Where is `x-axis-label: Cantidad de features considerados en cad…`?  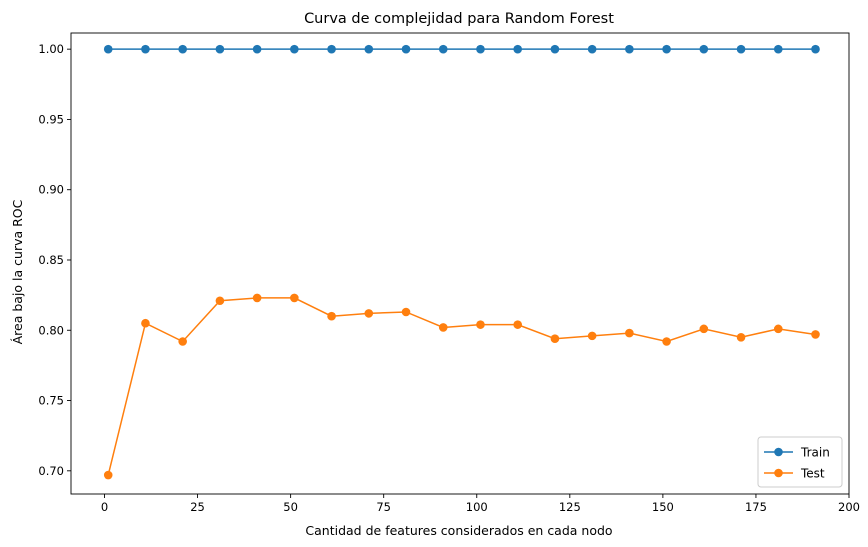 x-axis-label: Cantidad de features considerados en cad… is located at coordinates (458, 530).